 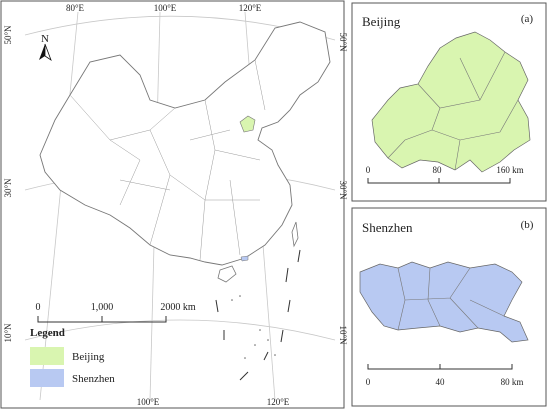 What do you see at coordinates (45, 47) in the screenshot?
I see `north-arrow: N` at bounding box center [45, 47].